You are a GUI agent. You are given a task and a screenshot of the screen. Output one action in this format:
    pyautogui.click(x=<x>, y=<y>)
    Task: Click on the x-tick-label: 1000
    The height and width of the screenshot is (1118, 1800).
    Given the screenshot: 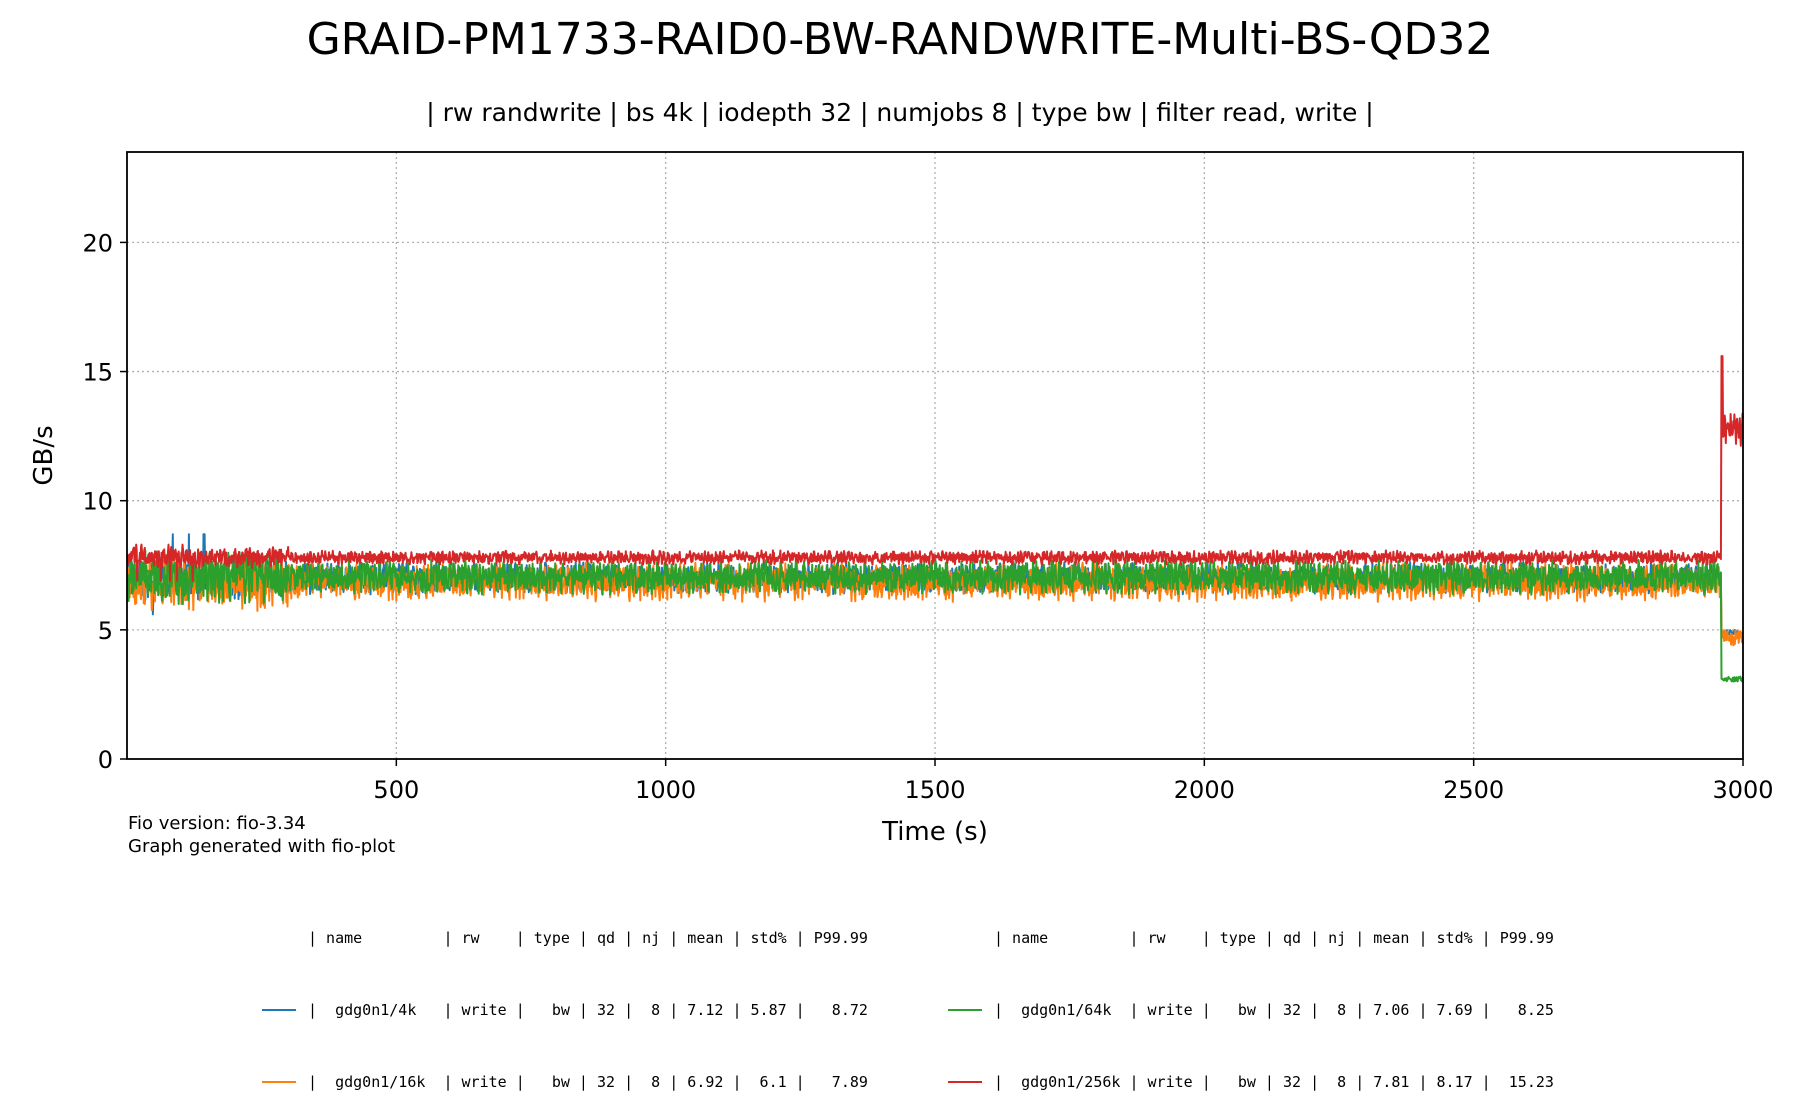 What is the action you would take?
    pyautogui.click(x=665, y=790)
    